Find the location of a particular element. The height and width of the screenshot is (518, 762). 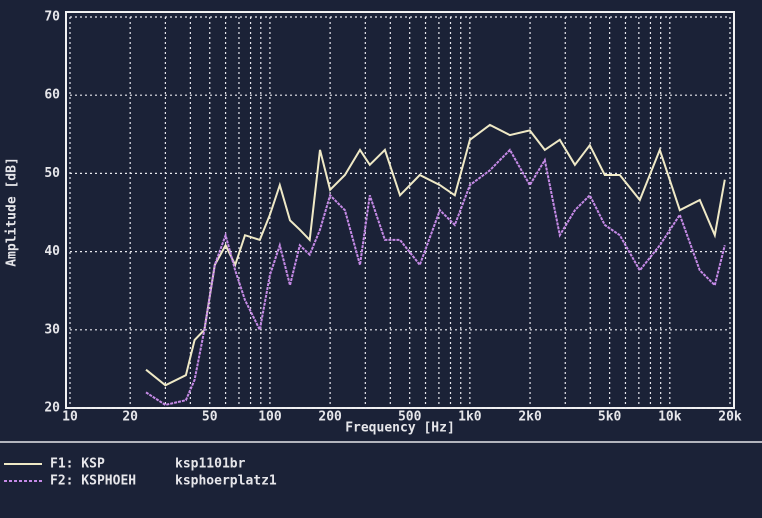

x-tick-label: 100 is located at coordinates (270, 417).